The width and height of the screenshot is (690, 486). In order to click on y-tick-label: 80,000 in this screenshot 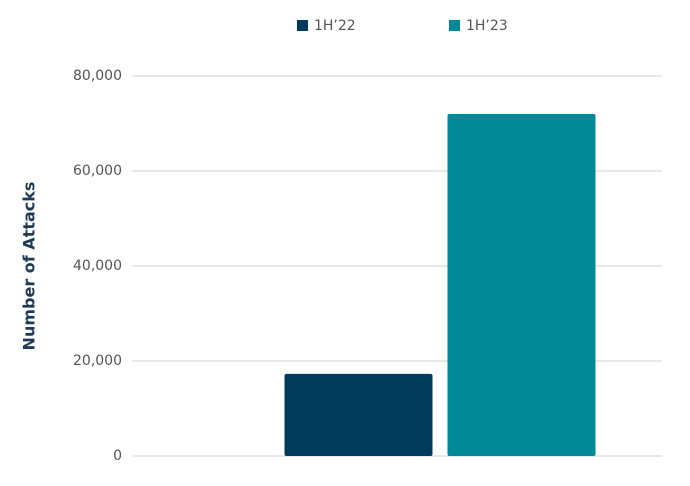, I will do `click(97, 76)`.